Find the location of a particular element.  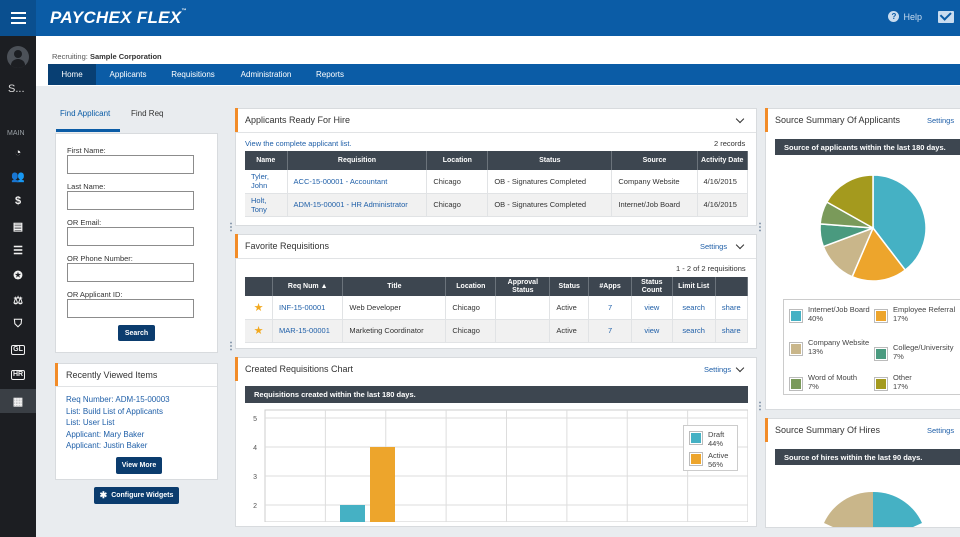

source-applicants-settings-link: Settings is located at coordinates (941, 120).